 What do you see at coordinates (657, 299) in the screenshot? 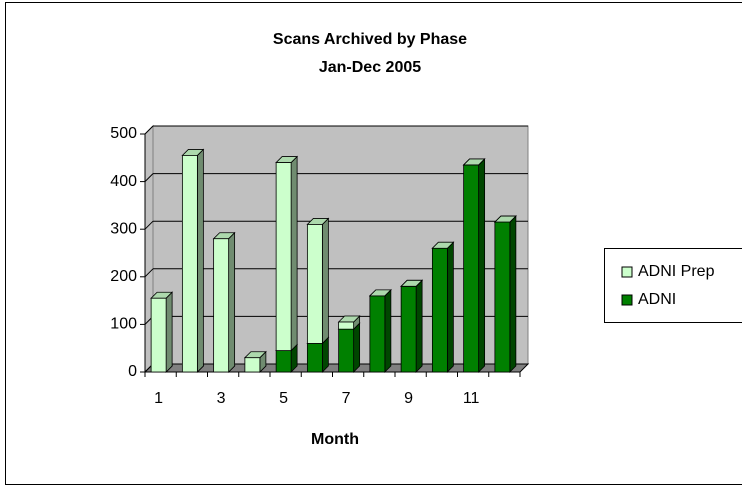
I see `legend-label: ADNI` at bounding box center [657, 299].